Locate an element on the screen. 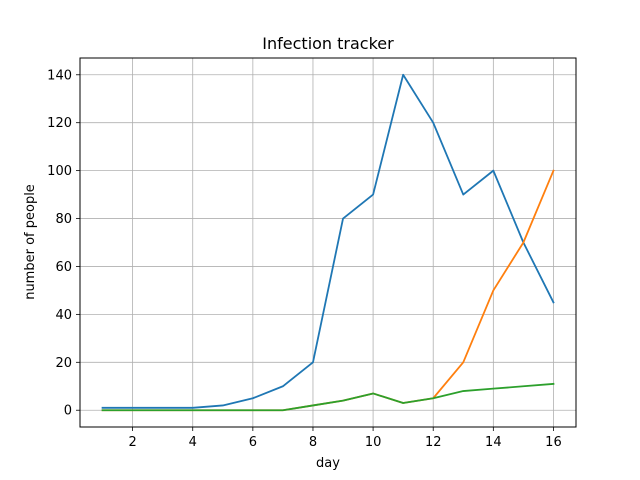 The height and width of the screenshot is (480, 640). x-tick-label: 2 is located at coordinates (132, 442).